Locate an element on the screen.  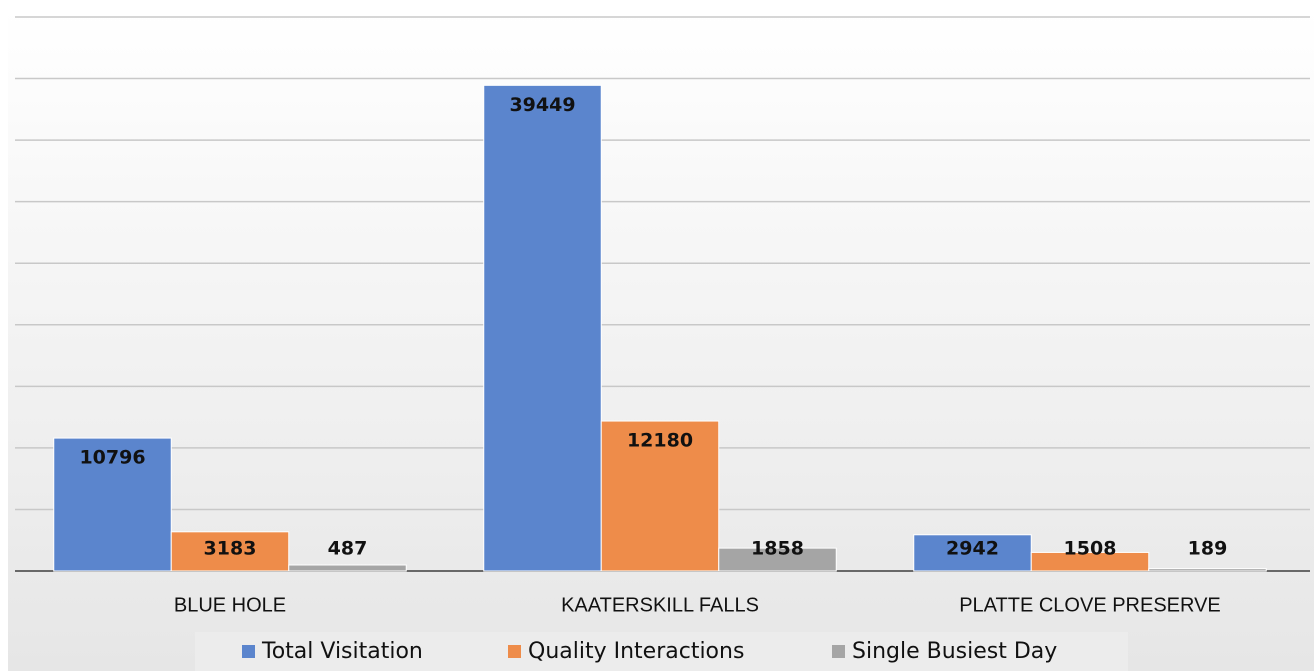
value-label: 1858 is located at coordinates (777, 549).